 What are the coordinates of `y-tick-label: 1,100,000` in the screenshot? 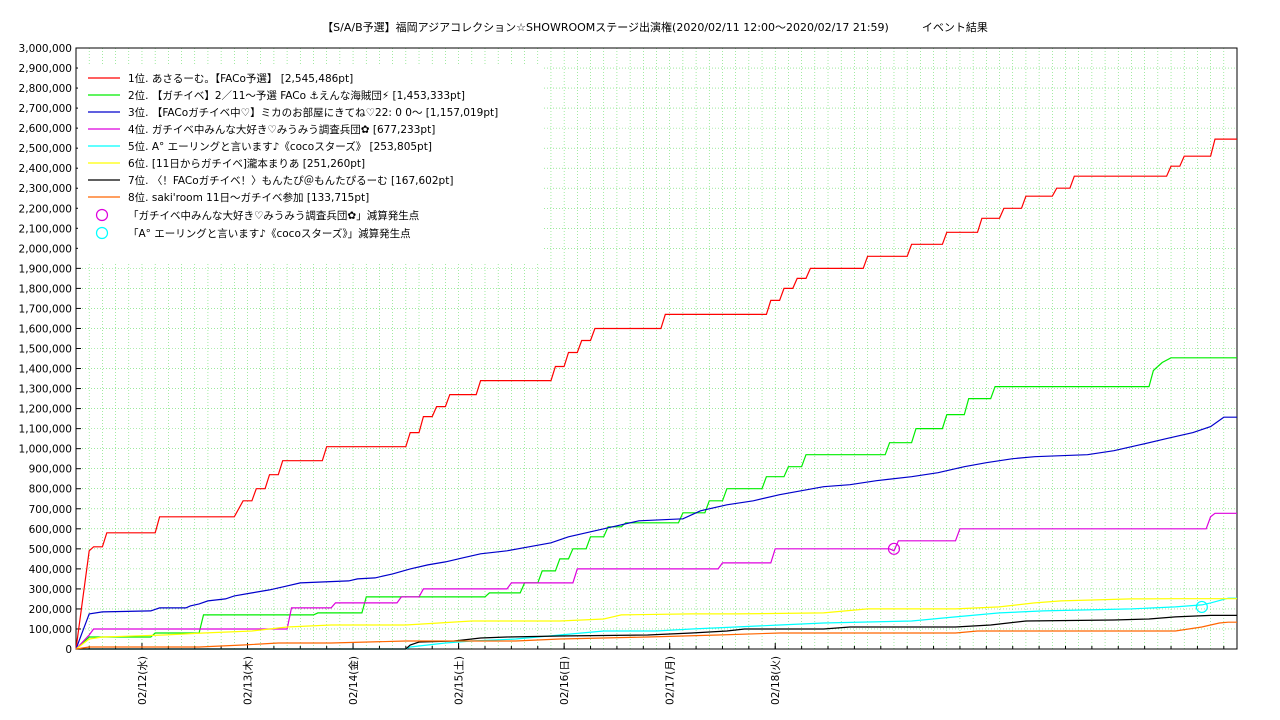 It's located at (45, 430).